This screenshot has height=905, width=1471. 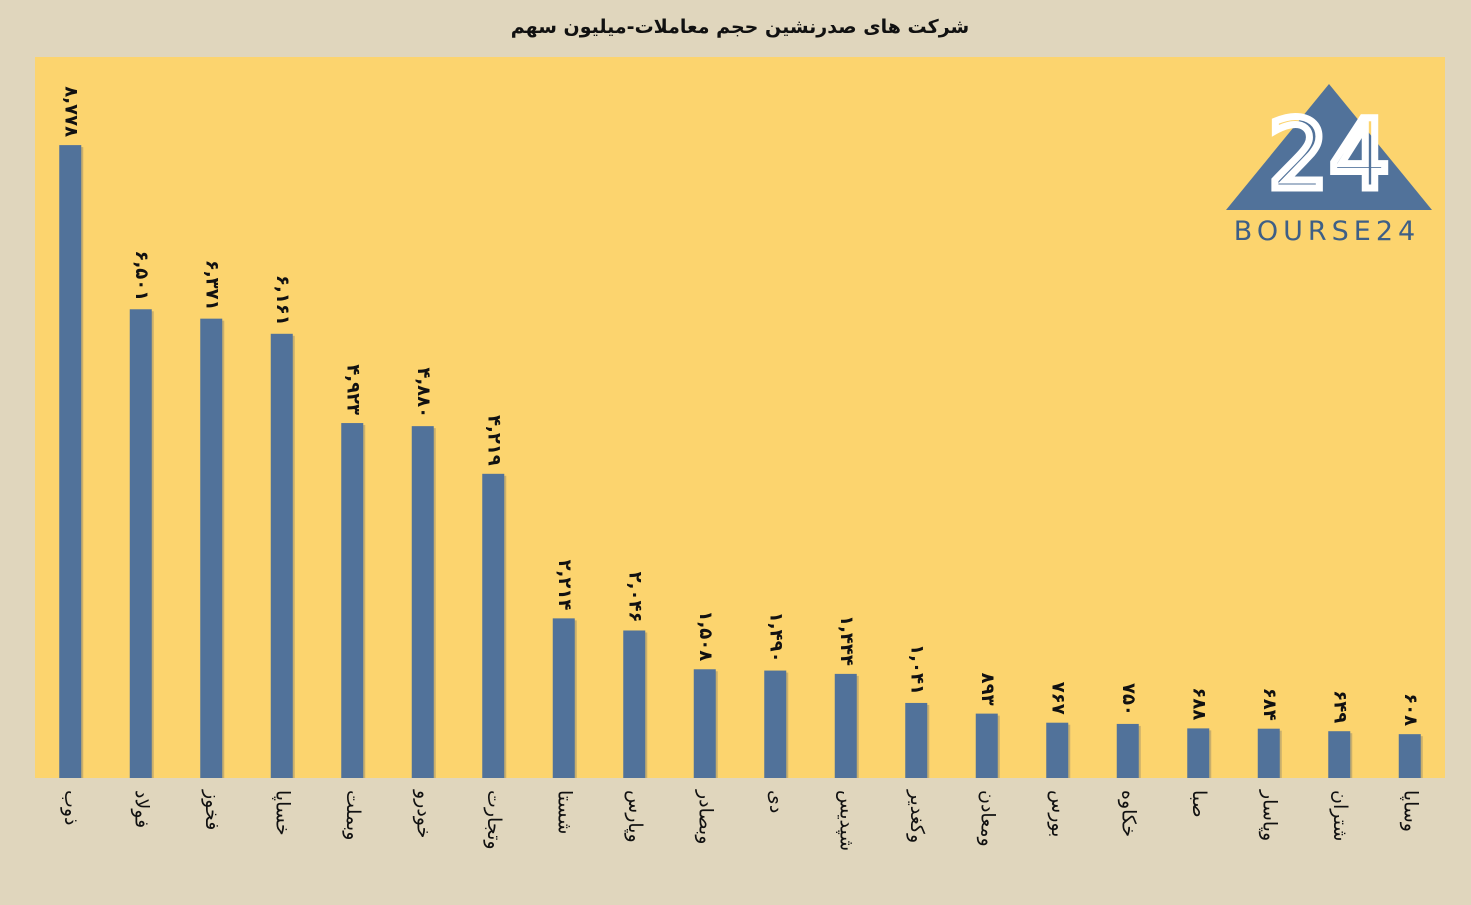 What do you see at coordinates (1269, 815) in the screenshot?
I see `x-tick-label: وپاسار` at bounding box center [1269, 815].